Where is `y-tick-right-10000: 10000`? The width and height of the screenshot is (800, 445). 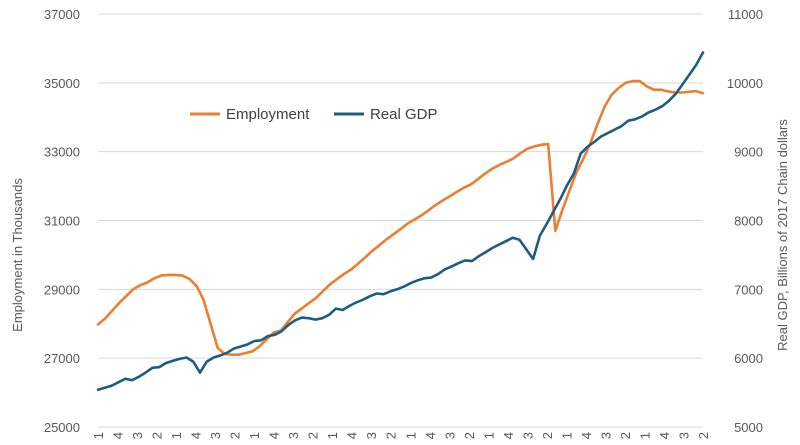
y-tick-right-10000: 10000 is located at coordinates (745, 83).